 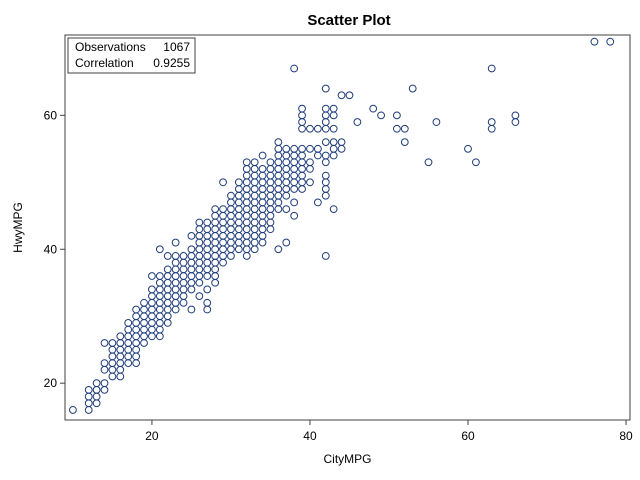 What do you see at coordinates (348, 20) in the screenshot?
I see `chart-title: Scatter Plot` at bounding box center [348, 20].